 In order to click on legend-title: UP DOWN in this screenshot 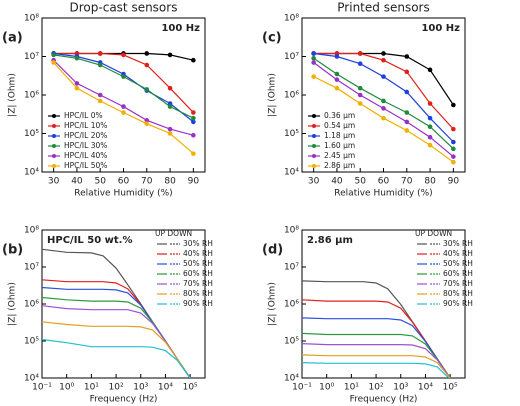, I will do `click(433, 233)`.